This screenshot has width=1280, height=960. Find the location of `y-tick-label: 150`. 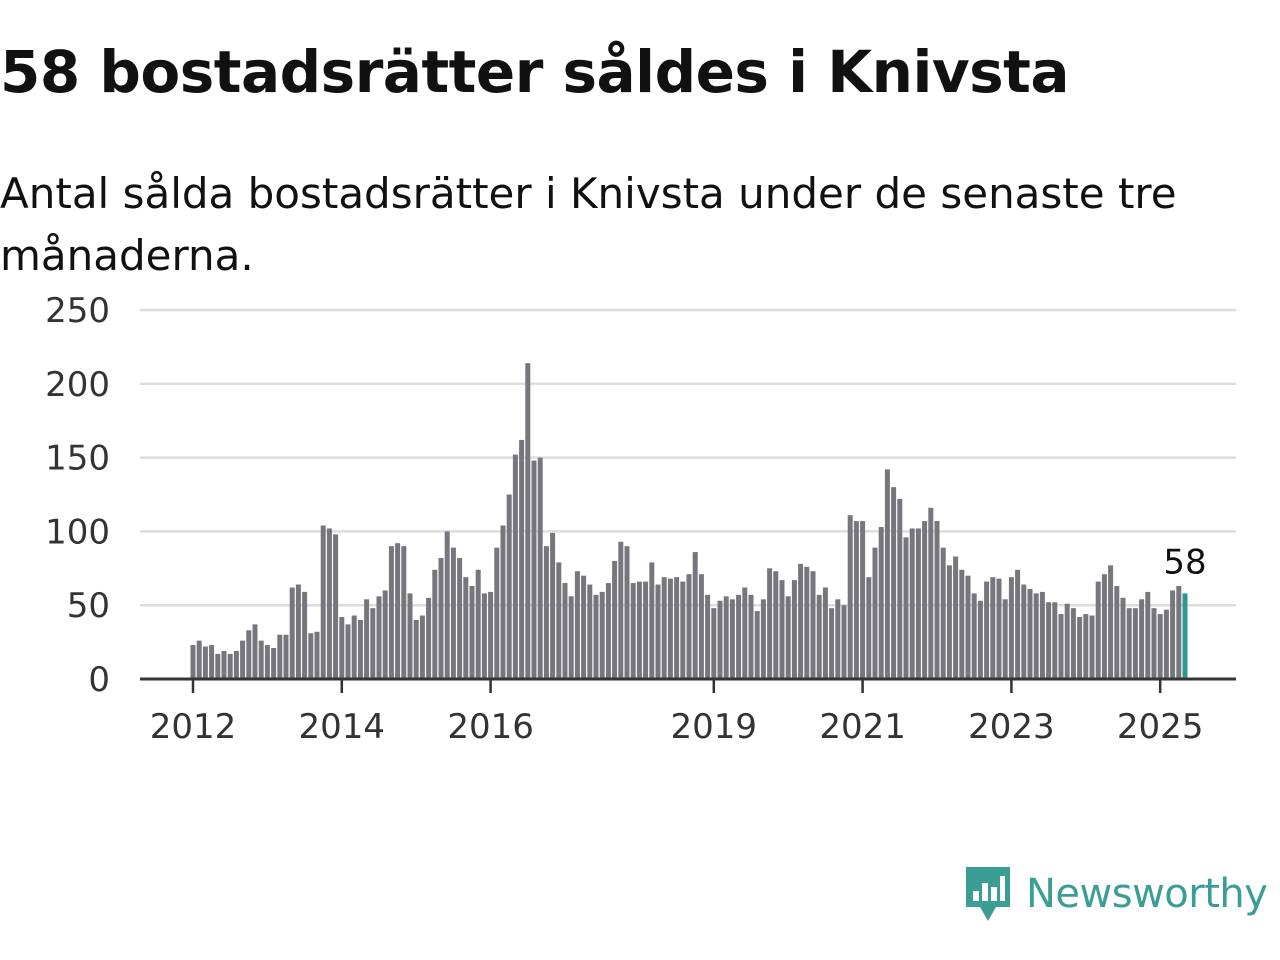

y-tick-label: 150 is located at coordinates (77, 459).